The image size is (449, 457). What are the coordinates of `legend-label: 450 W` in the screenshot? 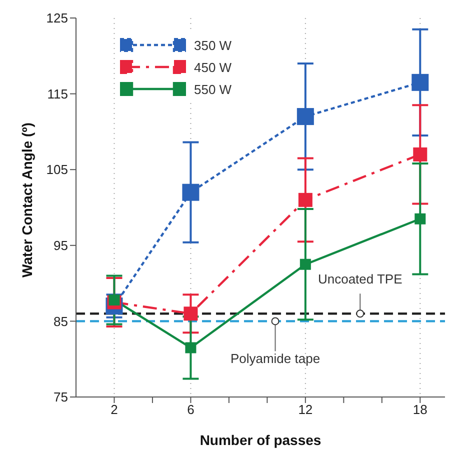 It's located at (213, 67).